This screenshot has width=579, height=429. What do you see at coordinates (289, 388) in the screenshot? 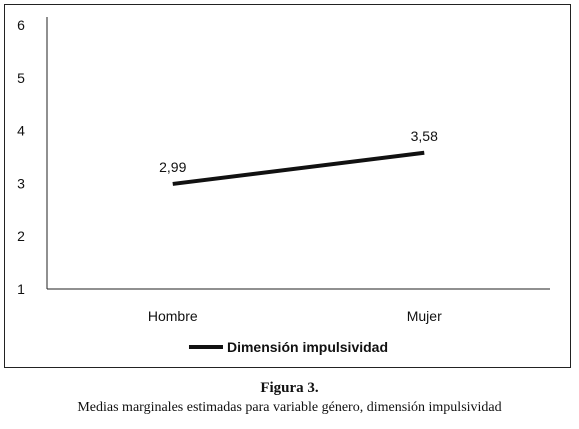
I see `caption-title: Figura 3.` at bounding box center [289, 388].